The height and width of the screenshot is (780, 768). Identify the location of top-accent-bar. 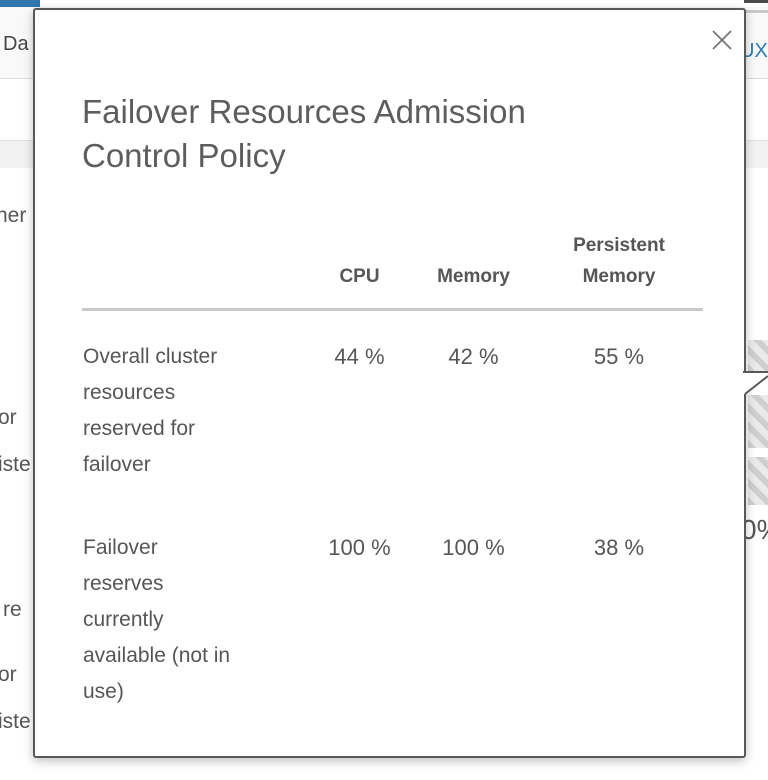
(20, 3).